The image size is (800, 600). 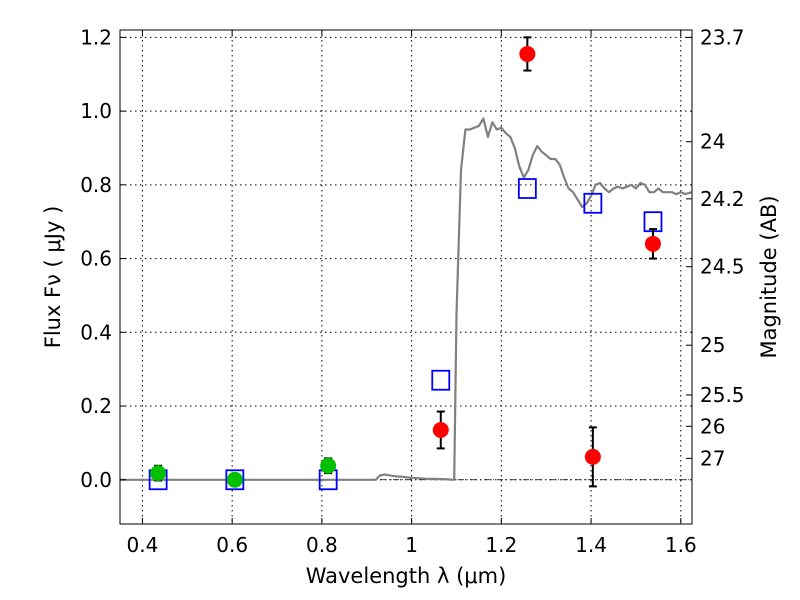 What do you see at coordinates (322, 545) in the screenshot?
I see `x-tick-label: 0.8` at bounding box center [322, 545].